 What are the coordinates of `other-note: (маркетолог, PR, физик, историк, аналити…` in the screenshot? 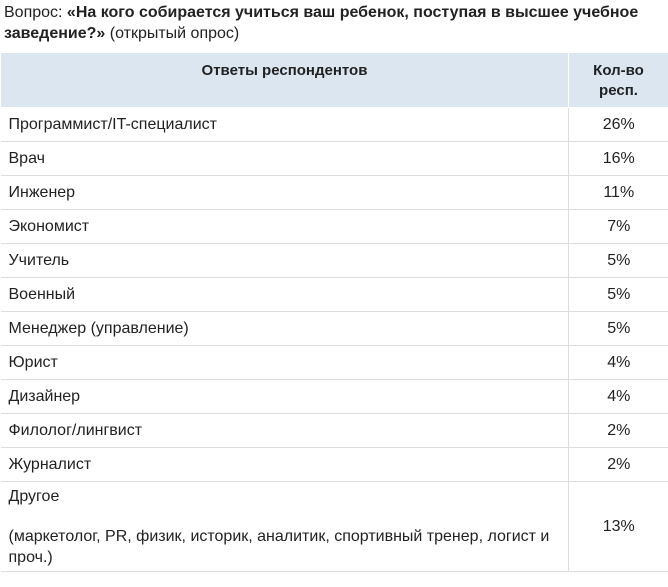 It's located at (279, 546).